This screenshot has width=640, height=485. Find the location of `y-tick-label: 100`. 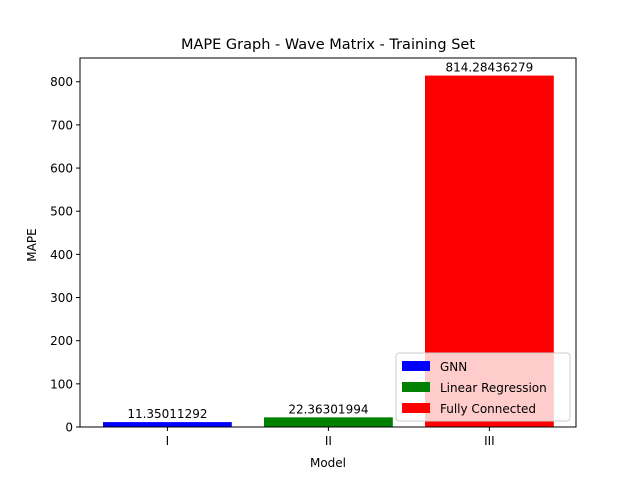

y-tick-label: 100 is located at coordinates (61, 384).